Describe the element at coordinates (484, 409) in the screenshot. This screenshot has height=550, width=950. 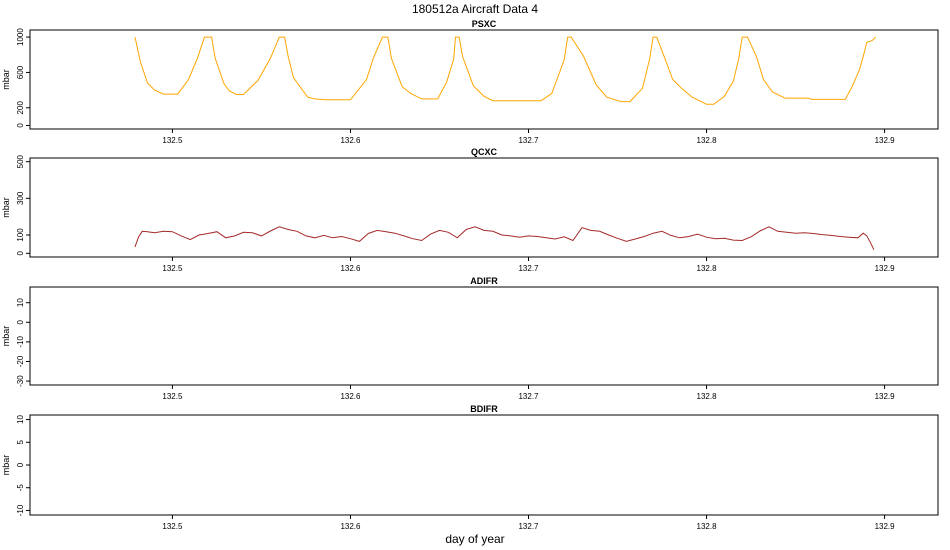
I see `panel-title: BDIFR` at that location.